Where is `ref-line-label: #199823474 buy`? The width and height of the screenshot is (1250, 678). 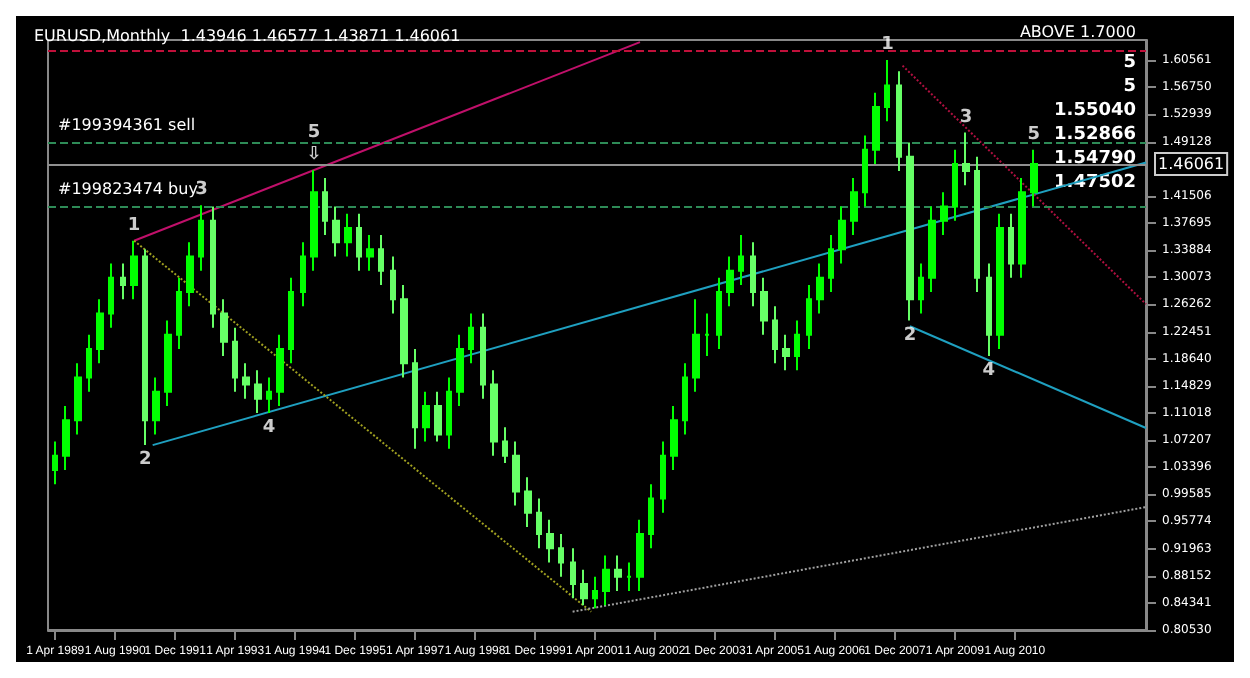 ref-line-label: #199823474 buy is located at coordinates (128, 188).